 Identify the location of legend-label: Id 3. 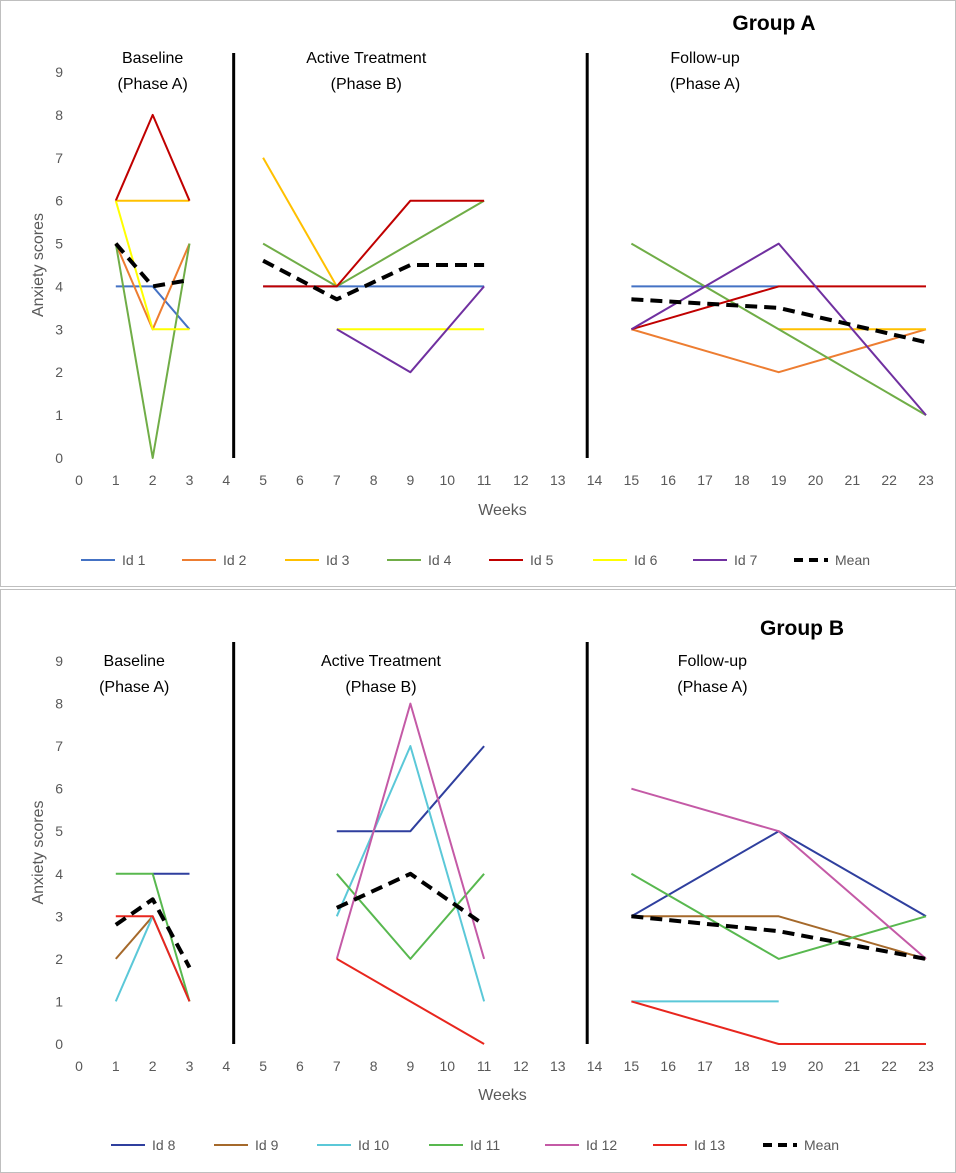
(338, 560).